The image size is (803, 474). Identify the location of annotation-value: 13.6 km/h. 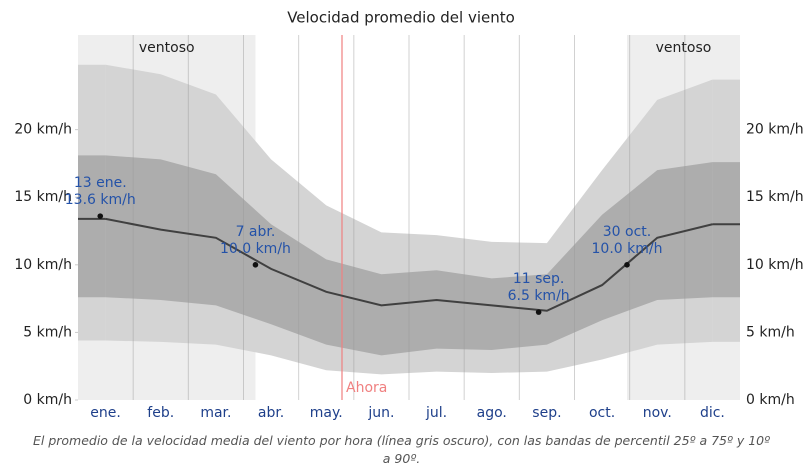
(100, 200).